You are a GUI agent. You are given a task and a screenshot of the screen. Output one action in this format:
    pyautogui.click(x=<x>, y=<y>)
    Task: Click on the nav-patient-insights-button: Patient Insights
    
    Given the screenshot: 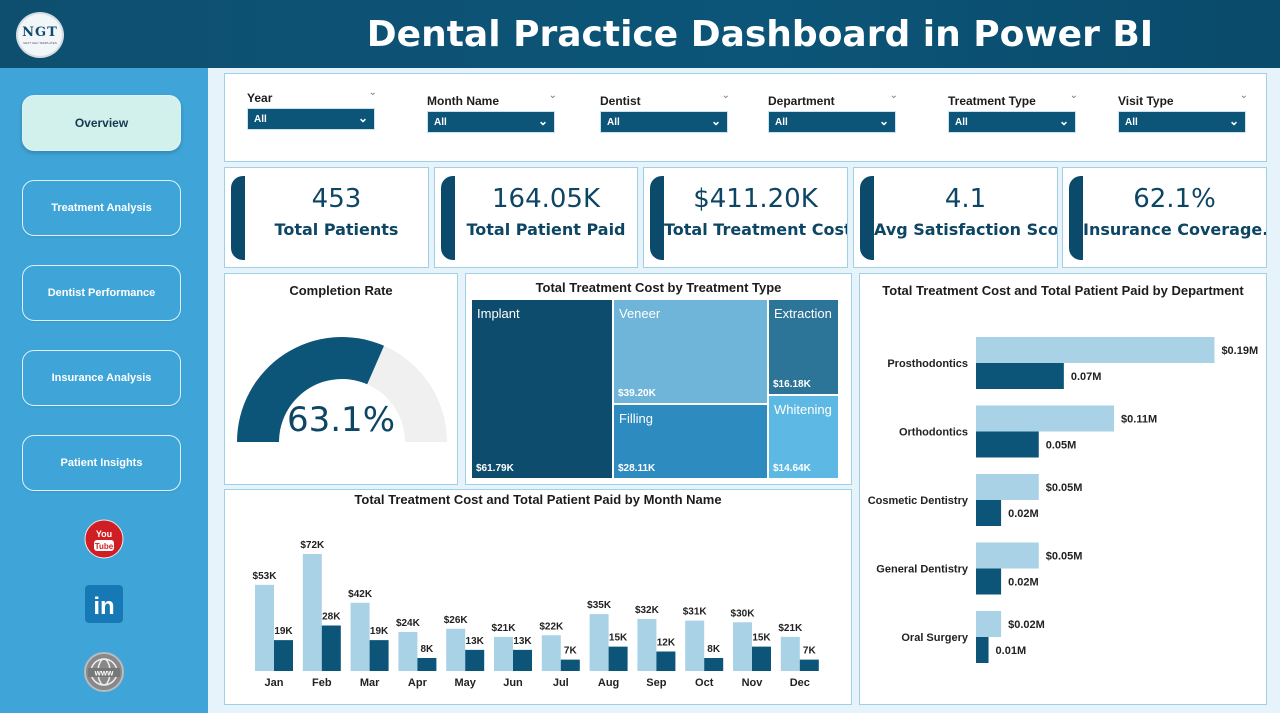 What is the action you would take?
    pyautogui.click(x=101, y=463)
    